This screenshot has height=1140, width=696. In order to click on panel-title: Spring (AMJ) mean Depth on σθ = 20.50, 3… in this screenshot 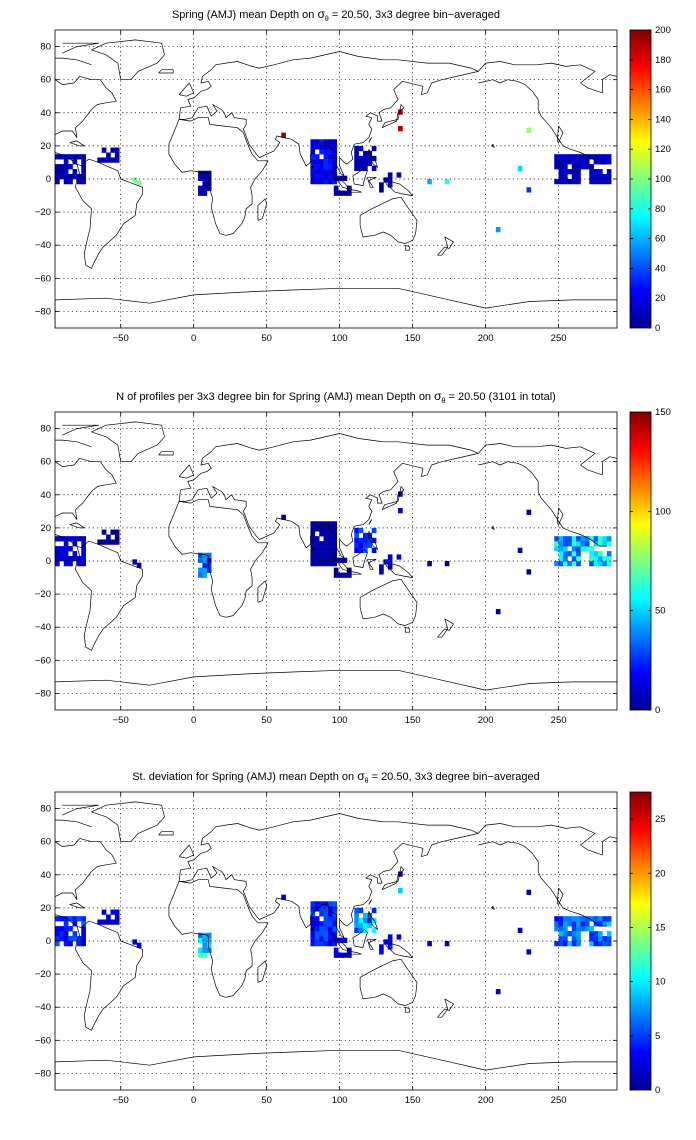, I will do `click(336, 15)`.